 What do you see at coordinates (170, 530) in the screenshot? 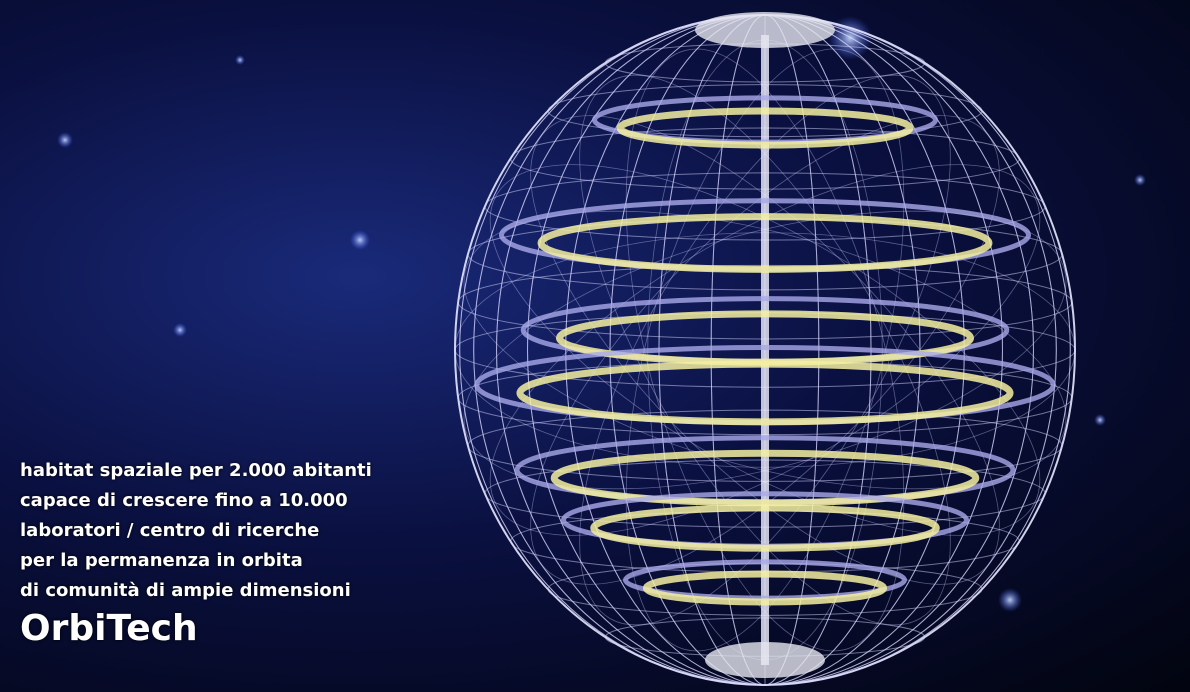
I see `caption-line: laboratori / centro di ricerche` at bounding box center [170, 530].